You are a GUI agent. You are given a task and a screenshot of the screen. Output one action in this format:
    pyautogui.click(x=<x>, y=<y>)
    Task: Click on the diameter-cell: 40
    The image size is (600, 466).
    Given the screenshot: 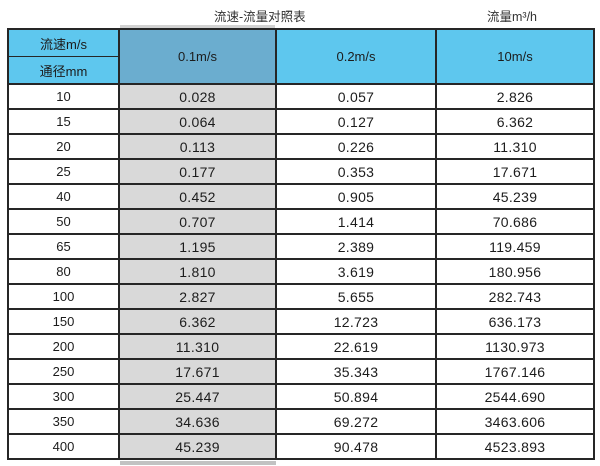 What is the action you would take?
    pyautogui.click(x=63, y=196)
    